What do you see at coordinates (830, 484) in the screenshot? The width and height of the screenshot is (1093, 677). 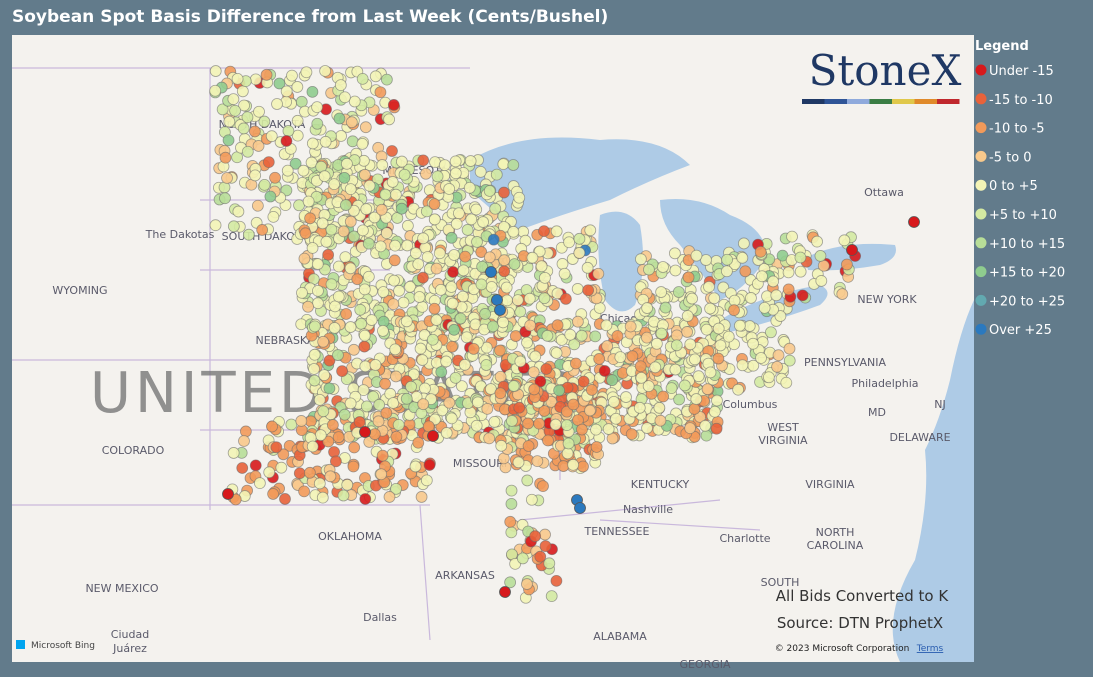 I see `map-label: VIRGINIA` at bounding box center [830, 484].